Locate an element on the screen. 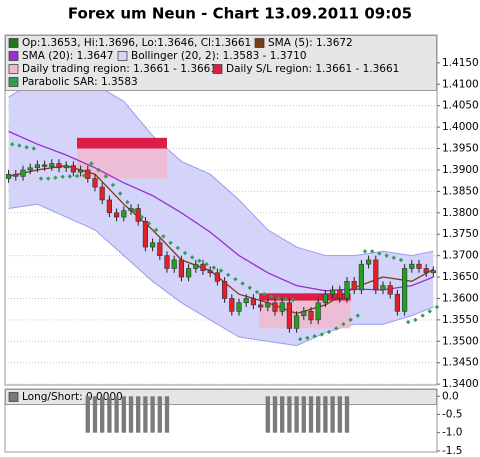 Image resolution: width=480 pixels, height=457 pixels. y-tick-label: 1.3750 is located at coordinates (460, 234).